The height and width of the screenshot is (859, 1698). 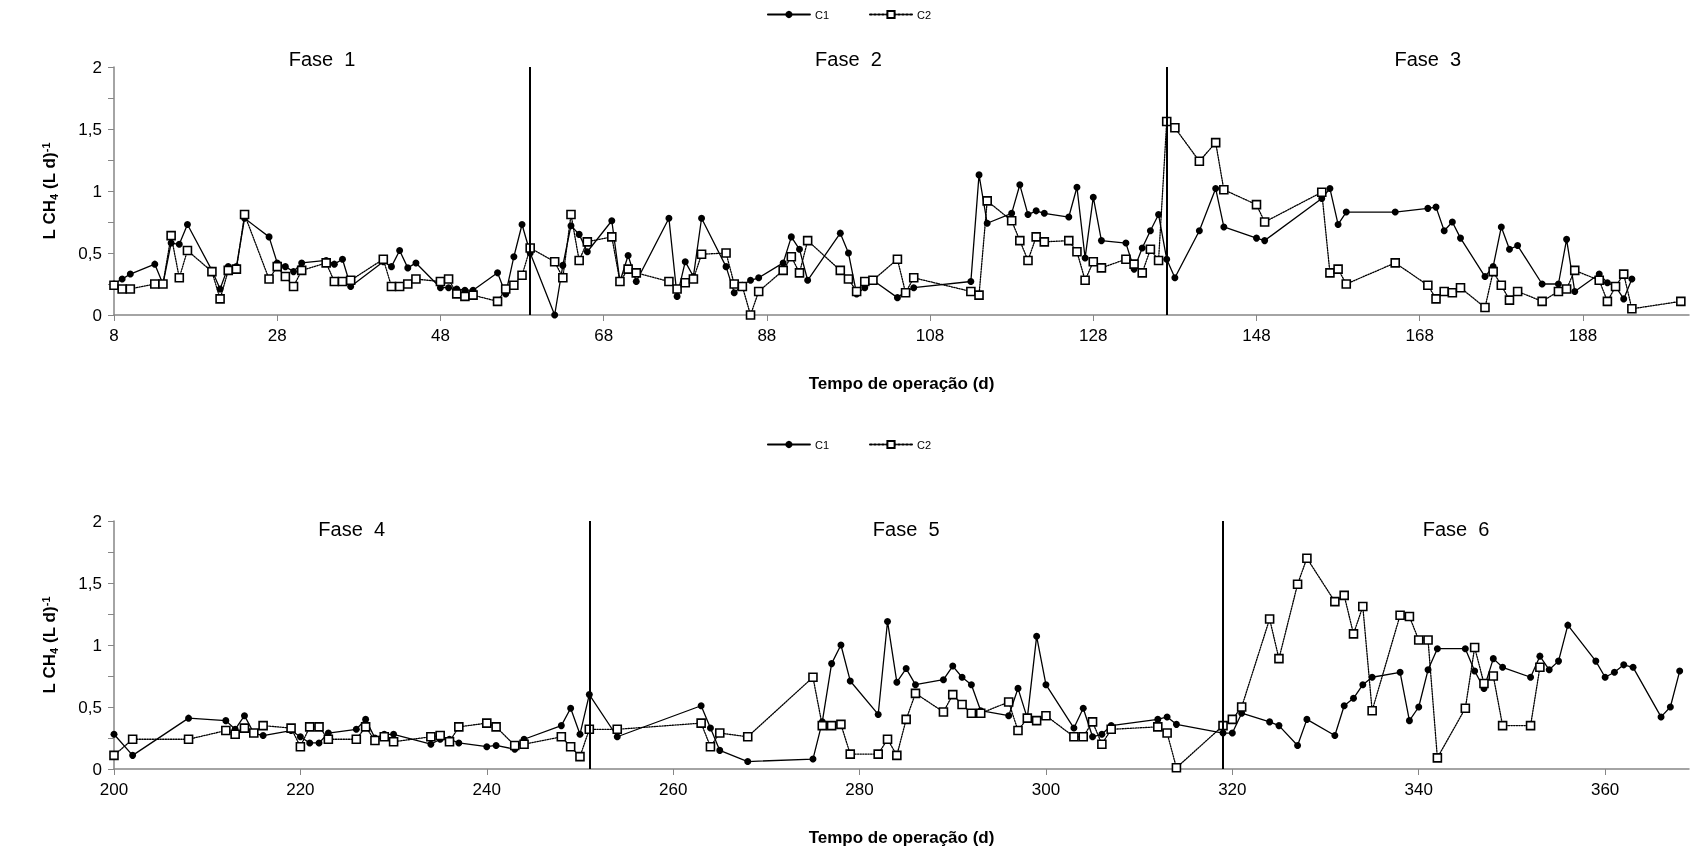 I want to click on x-tick-label: 188, so click(x=1583, y=335).